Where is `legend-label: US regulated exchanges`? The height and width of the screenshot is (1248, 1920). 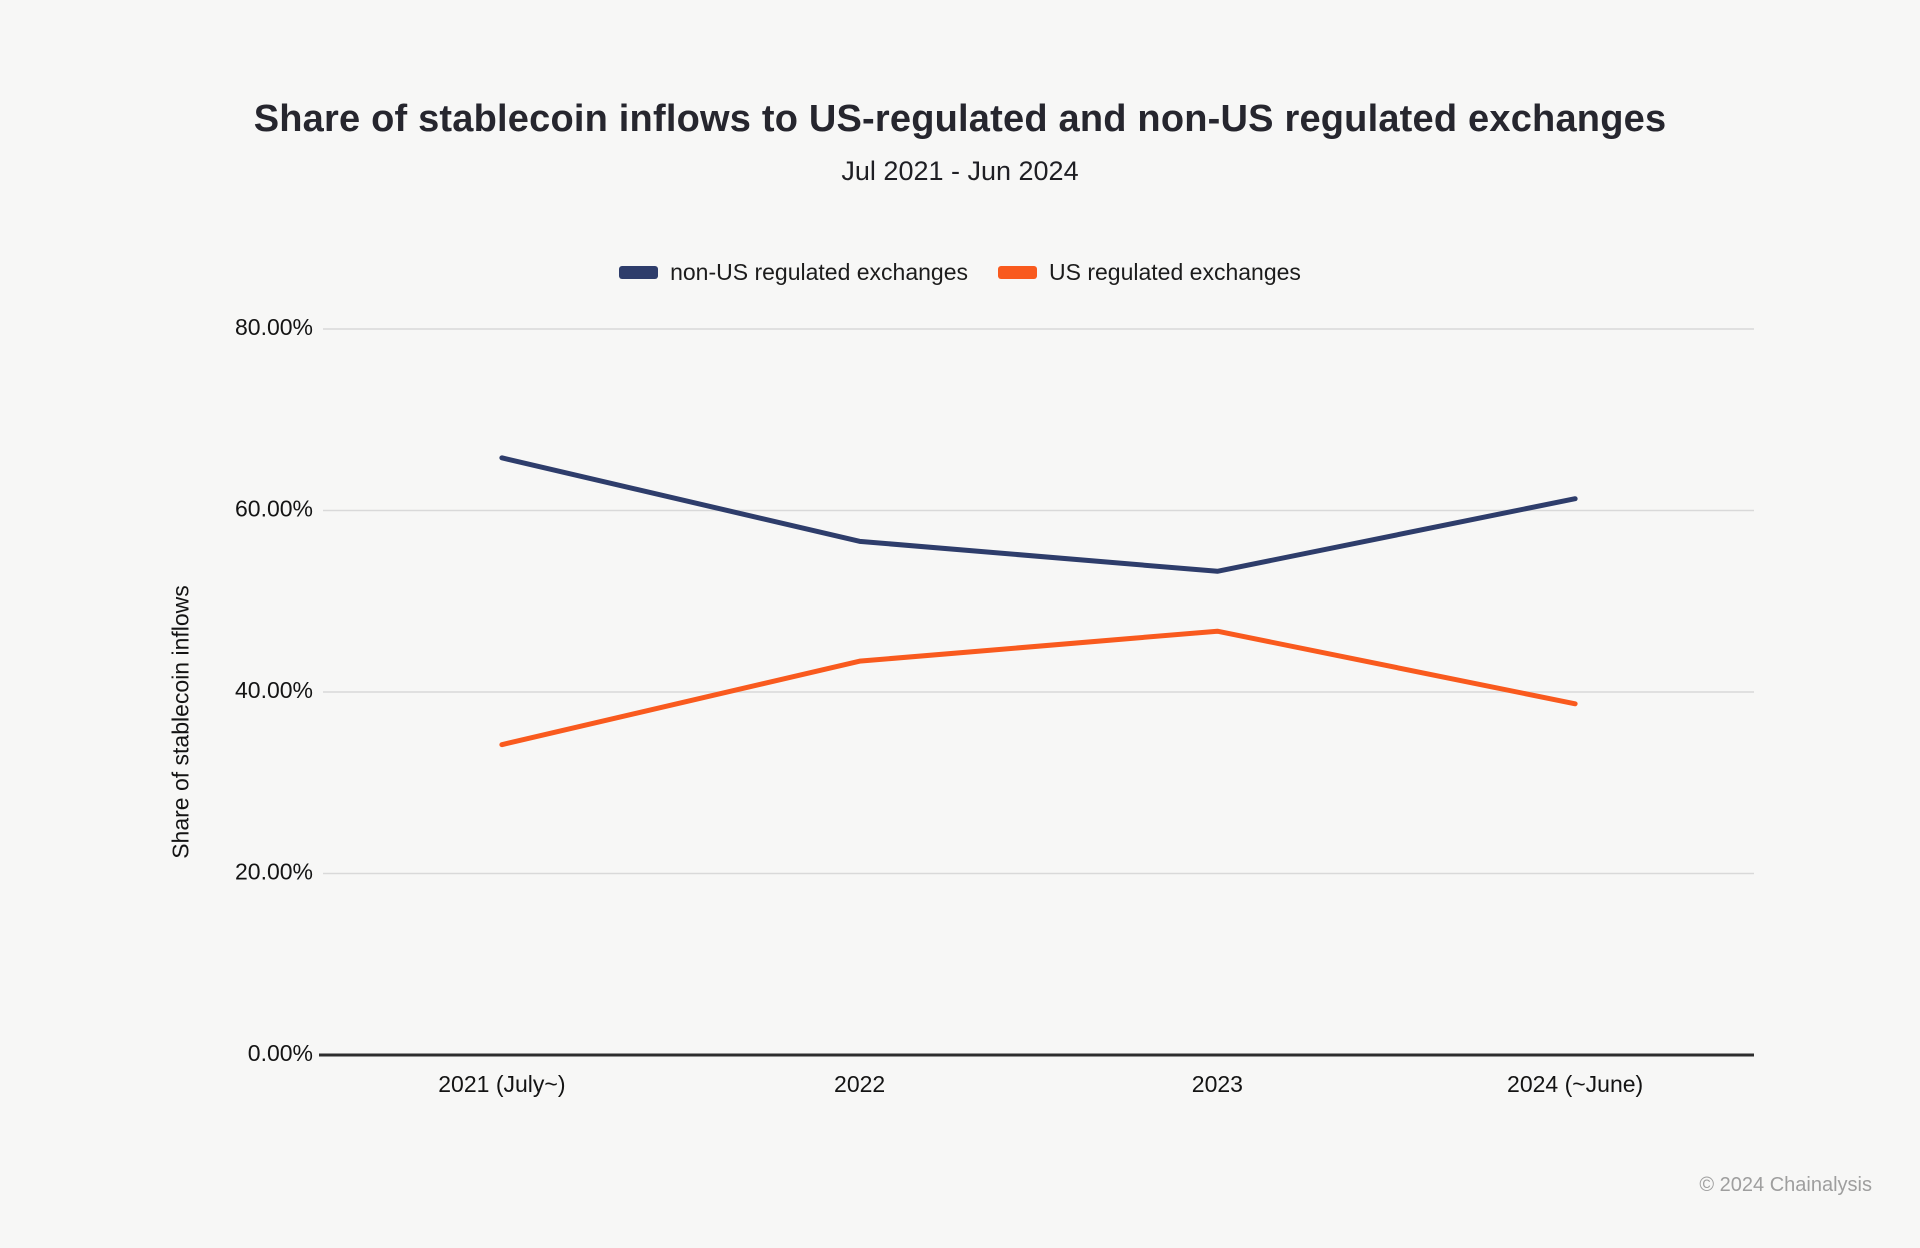
legend-label: US regulated exchanges is located at coordinates (1175, 271).